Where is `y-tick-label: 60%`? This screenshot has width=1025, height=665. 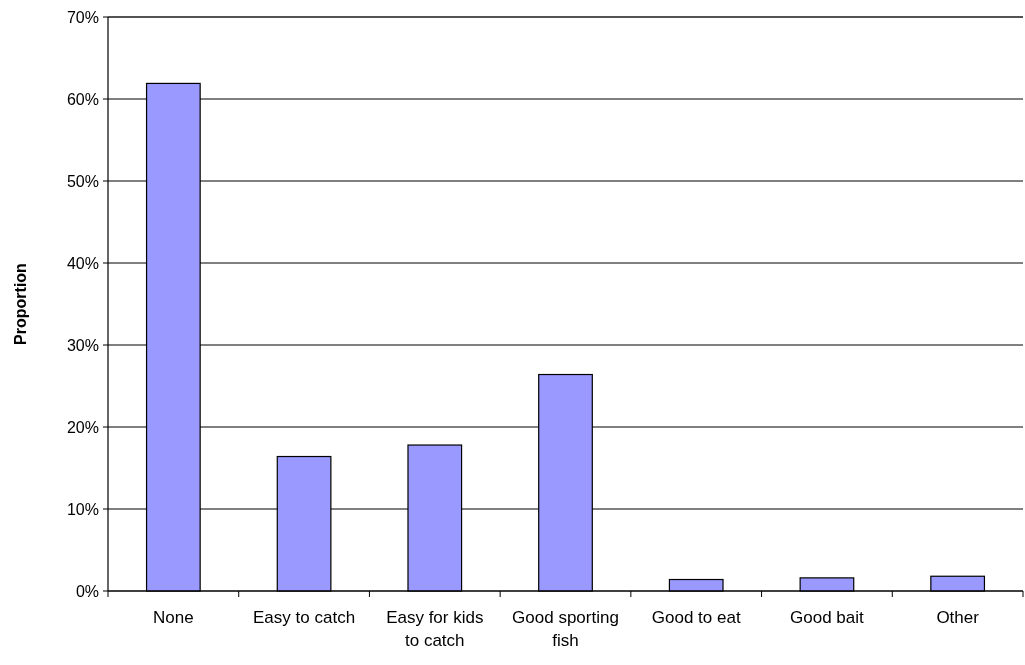 y-tick-label: 60% is located at coordinates (82, 99).